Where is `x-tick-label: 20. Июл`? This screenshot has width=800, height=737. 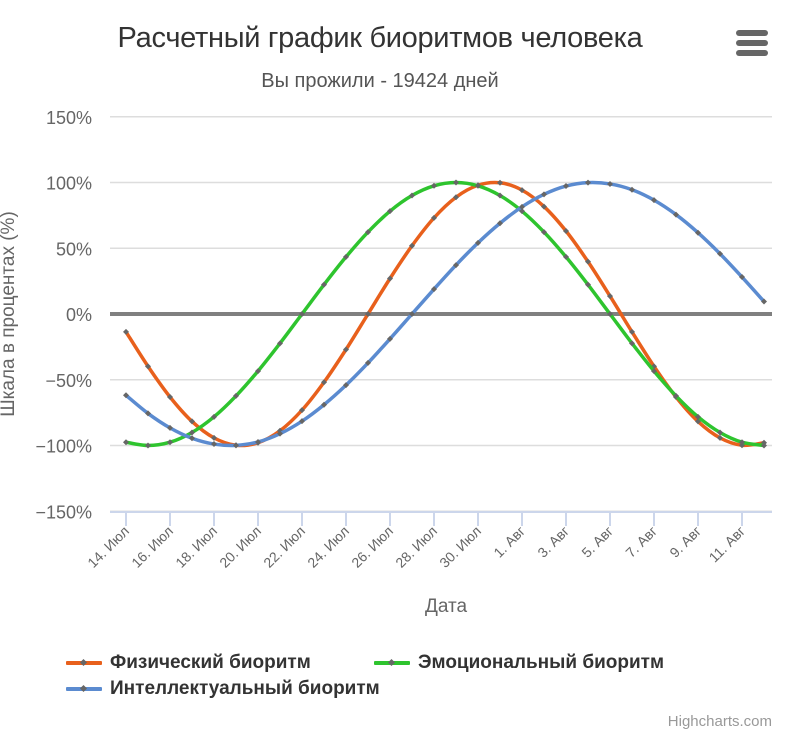
x-tick-label: 20. Июл is located at coordinates (240, 547).